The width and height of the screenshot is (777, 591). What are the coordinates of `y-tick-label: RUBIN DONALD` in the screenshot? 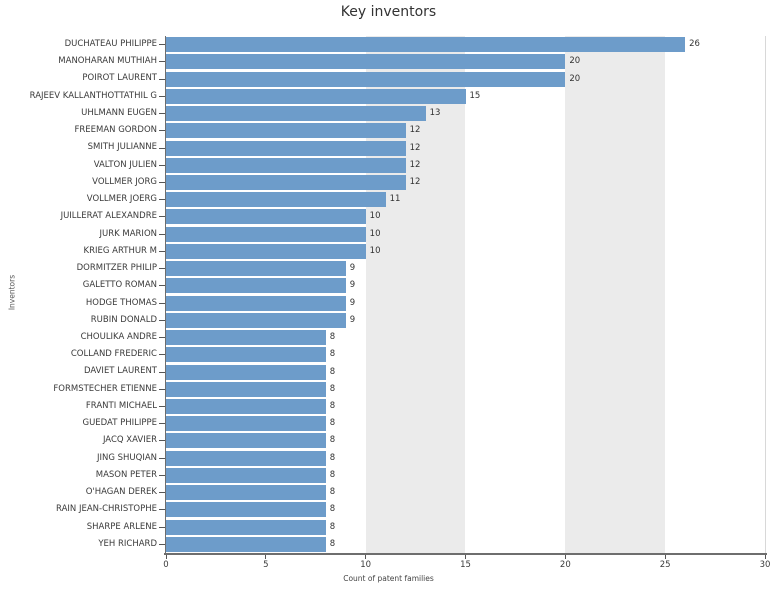 It's located at (123, 319).